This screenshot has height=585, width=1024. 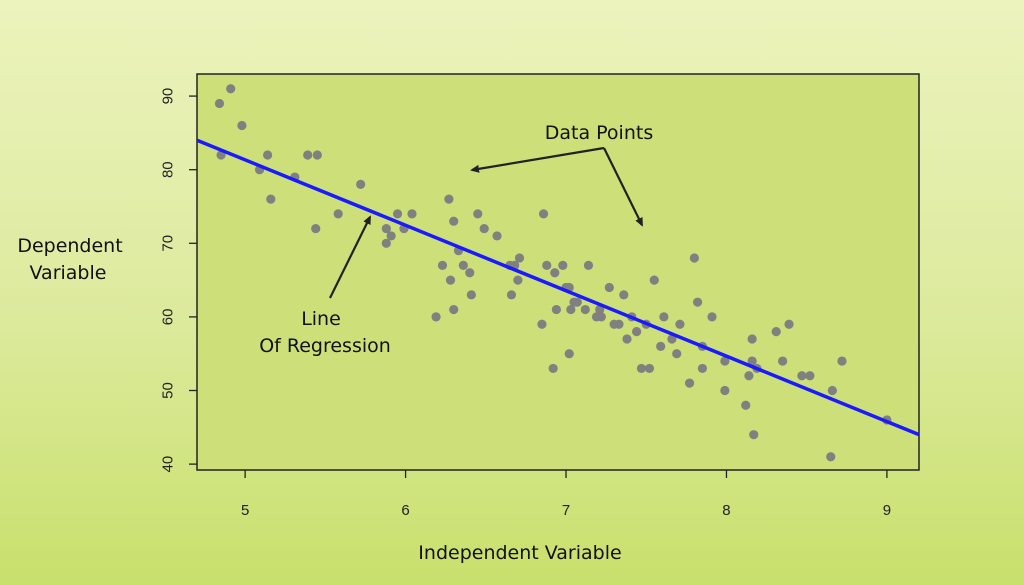 I want to click on y-tick-label: 70, so click(x=167, y=243).